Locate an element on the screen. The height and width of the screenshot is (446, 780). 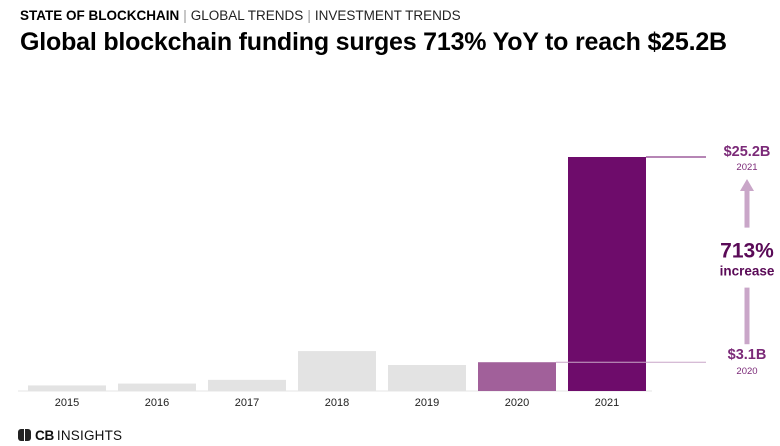
x-tick-label: 2018 is located at coordinates (337, 403).